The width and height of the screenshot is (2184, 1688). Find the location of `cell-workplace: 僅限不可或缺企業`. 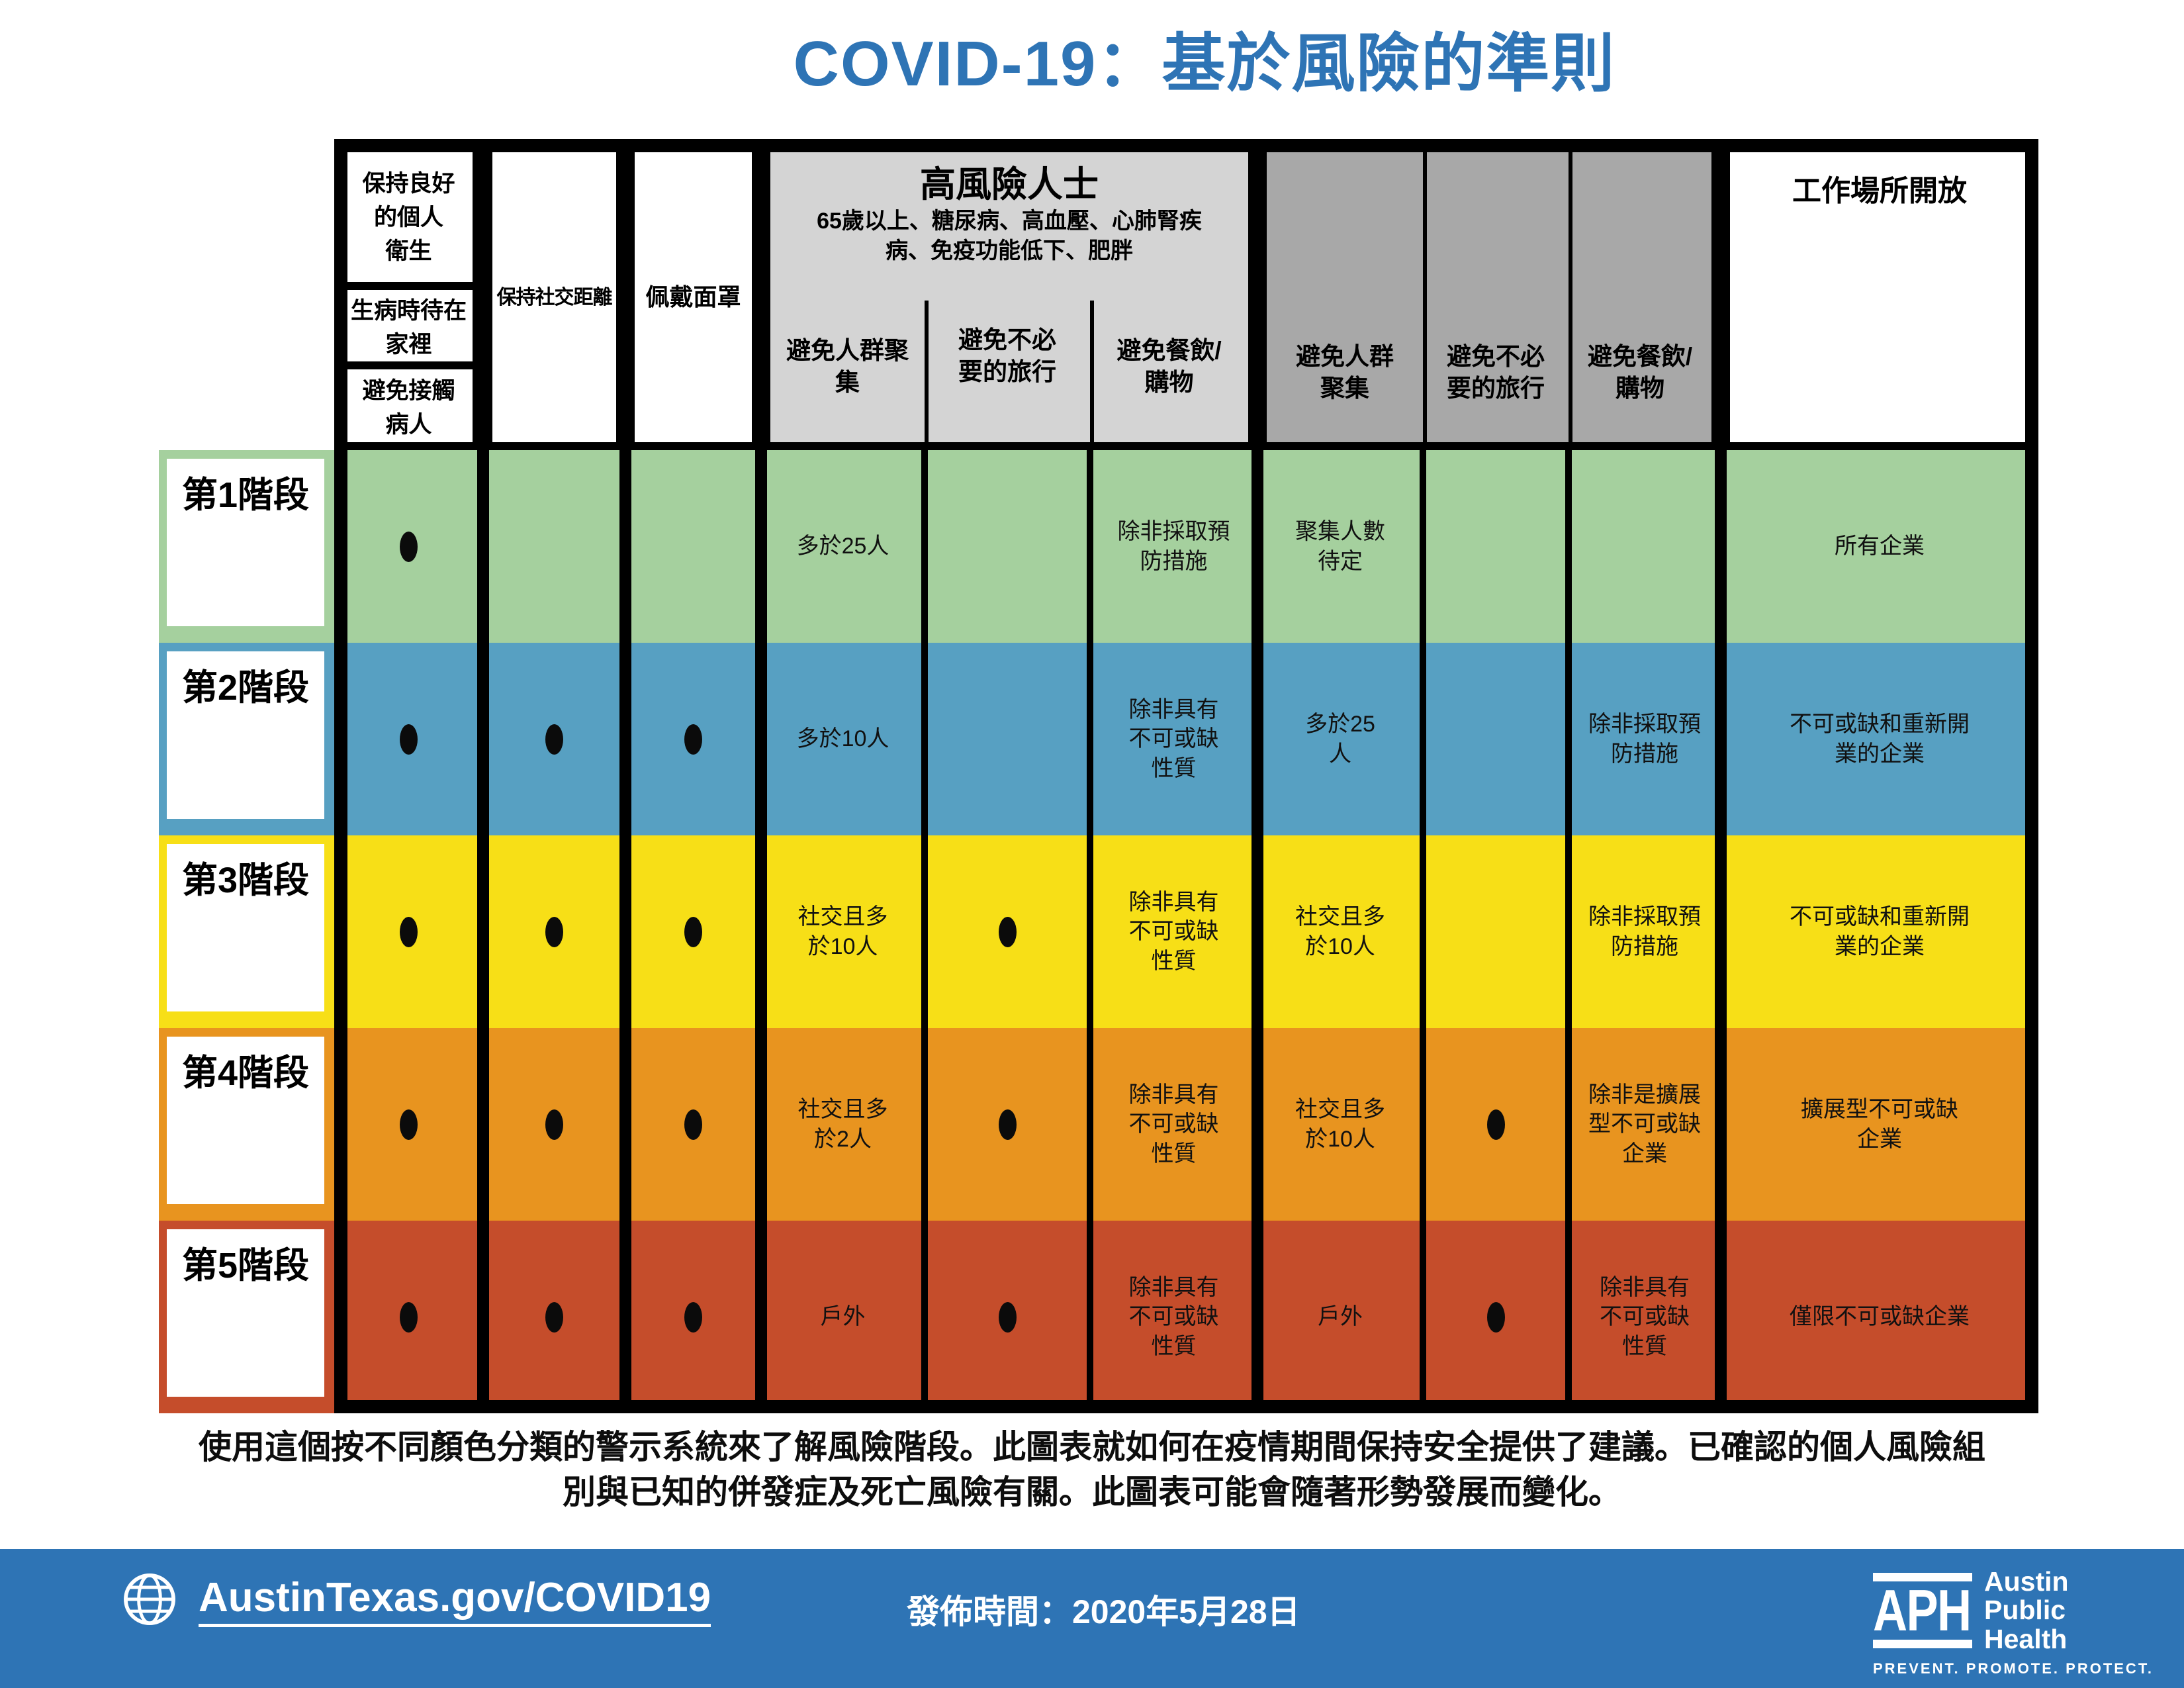

cell-workplace: 僅限不可或缺企業 is located at coordinates (1880, 1317).